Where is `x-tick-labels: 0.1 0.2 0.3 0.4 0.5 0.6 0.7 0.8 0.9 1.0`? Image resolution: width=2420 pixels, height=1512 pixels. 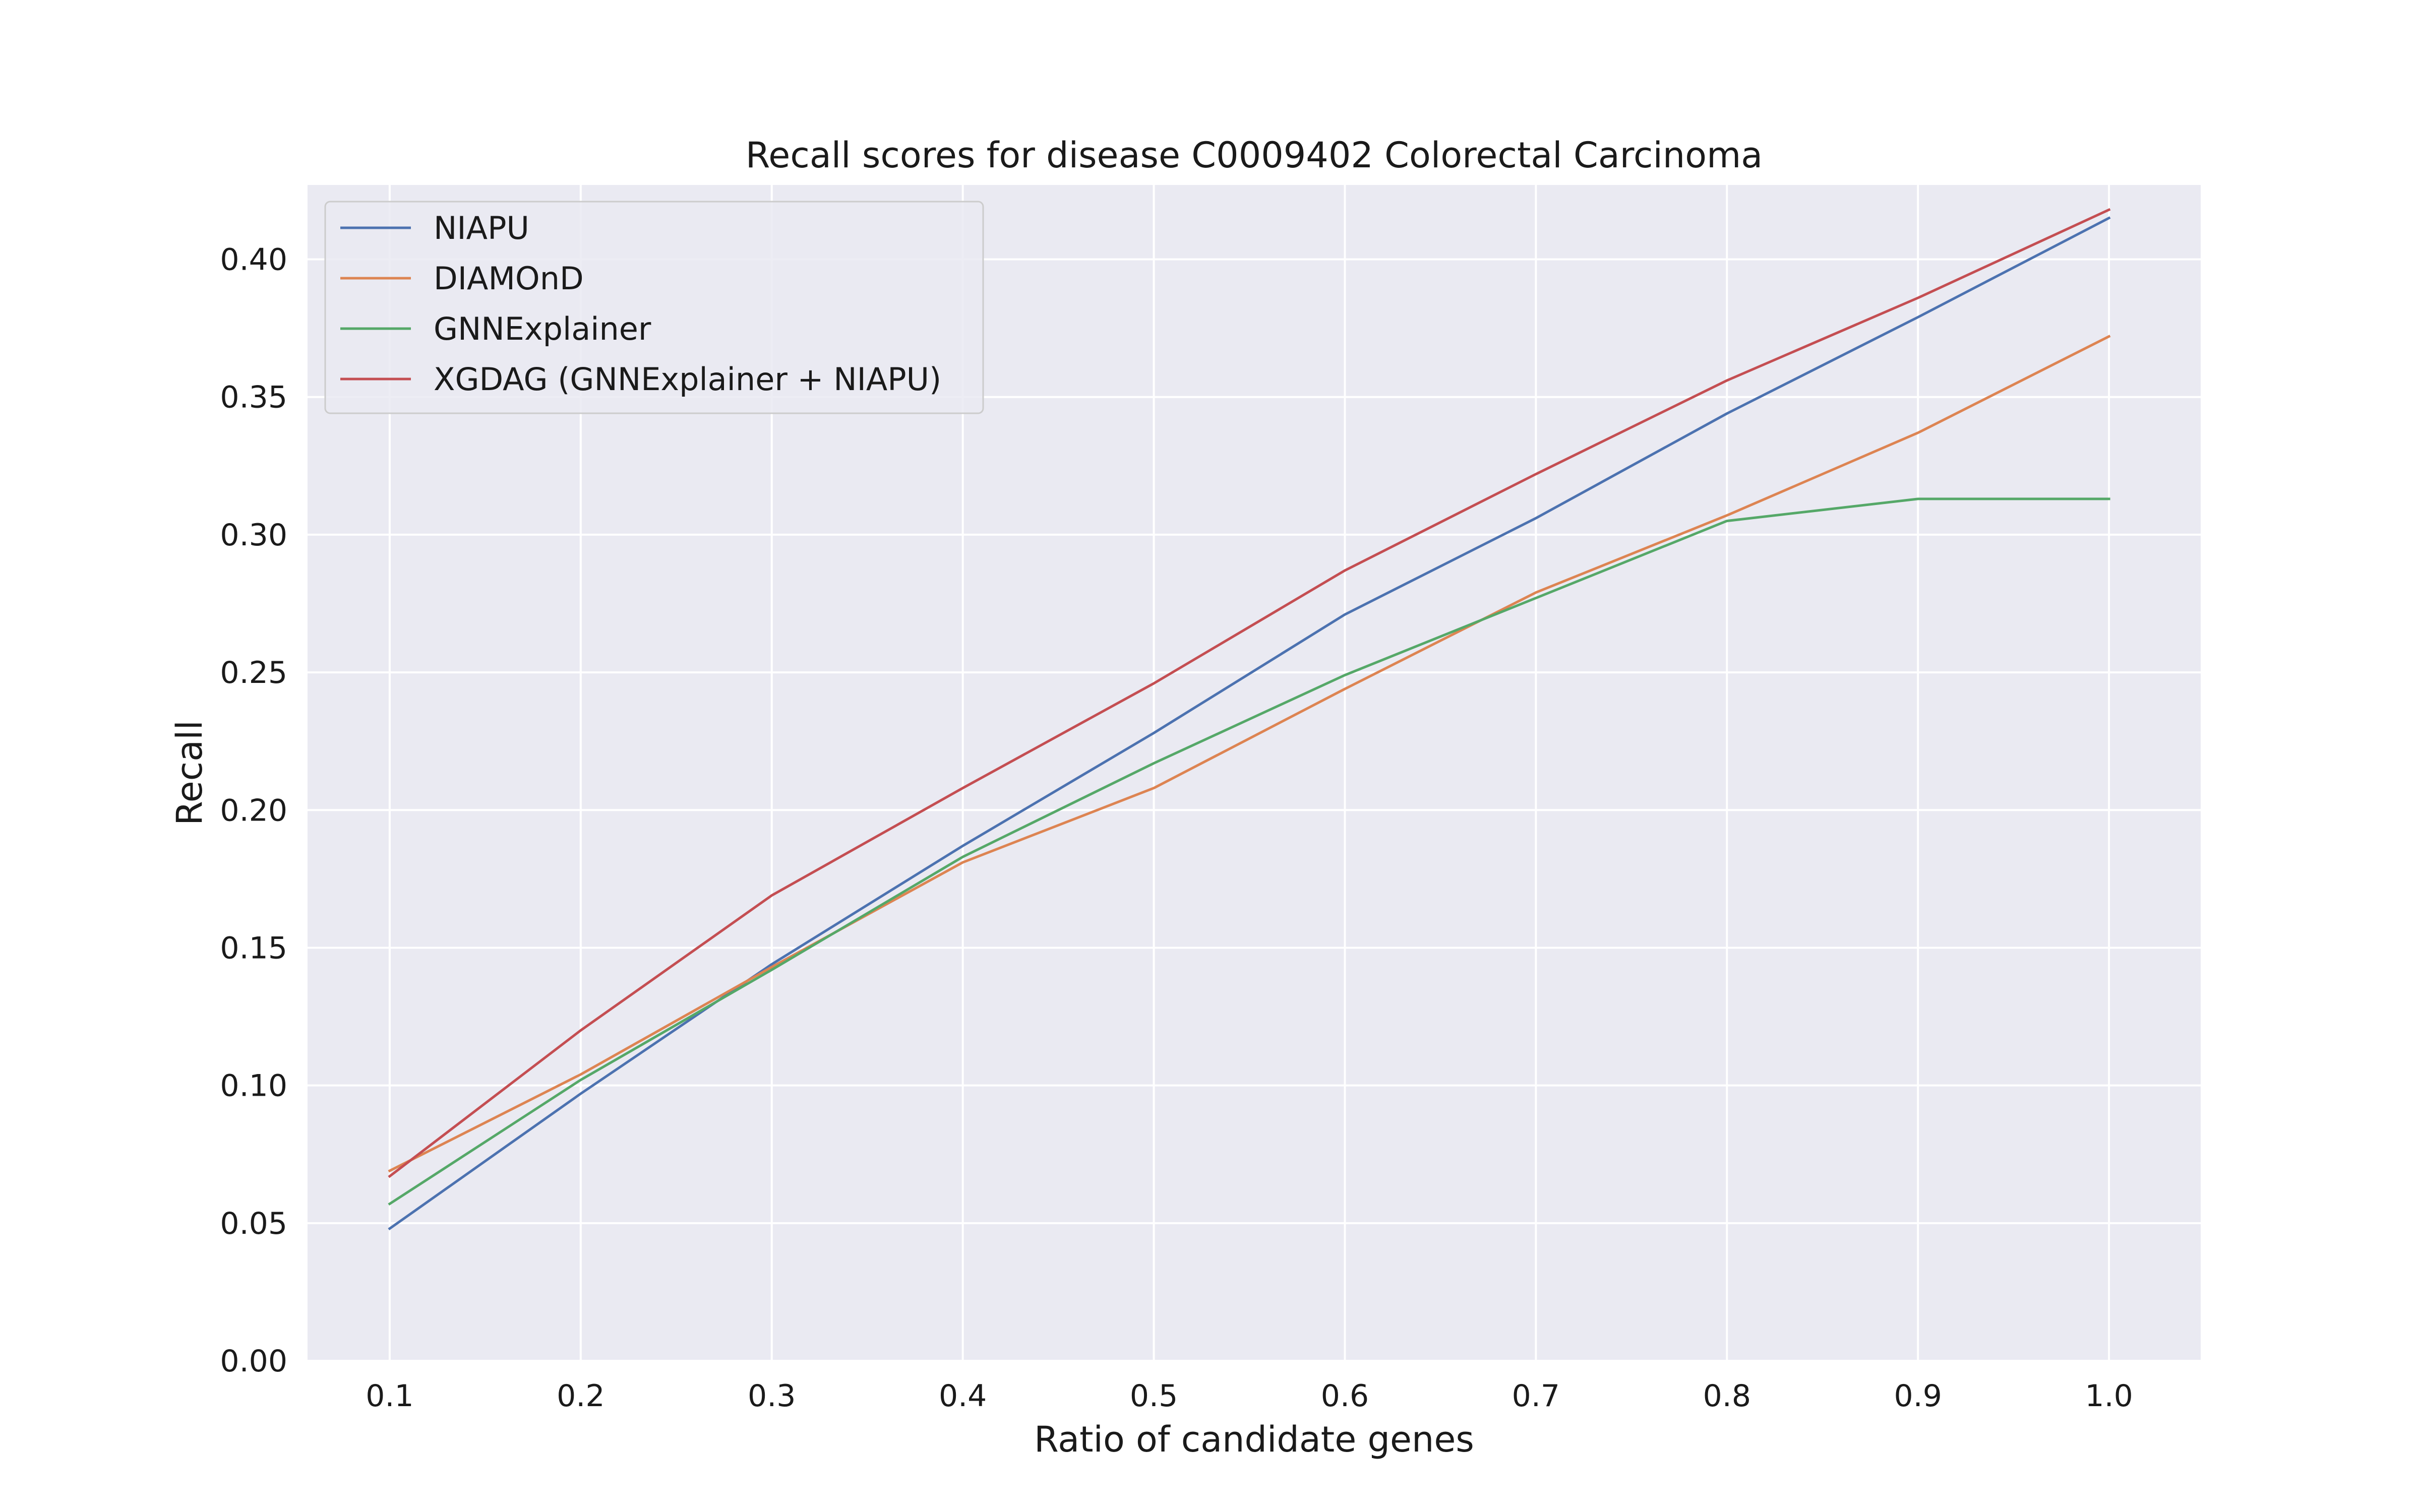 x-tick-labels: 0.1 0.2 0.3 0.4 0.5 0.6 0.7 0.8 0.9 1.0 is located at coordinates (1249, 1396).